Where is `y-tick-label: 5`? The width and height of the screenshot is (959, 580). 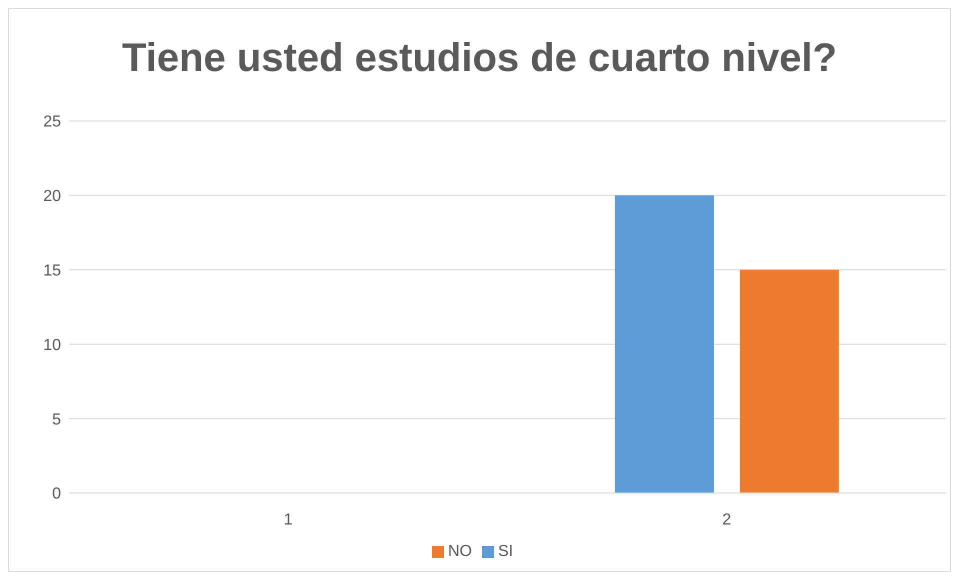
y-tick-label: 5 is located at coordinates (57, 419).